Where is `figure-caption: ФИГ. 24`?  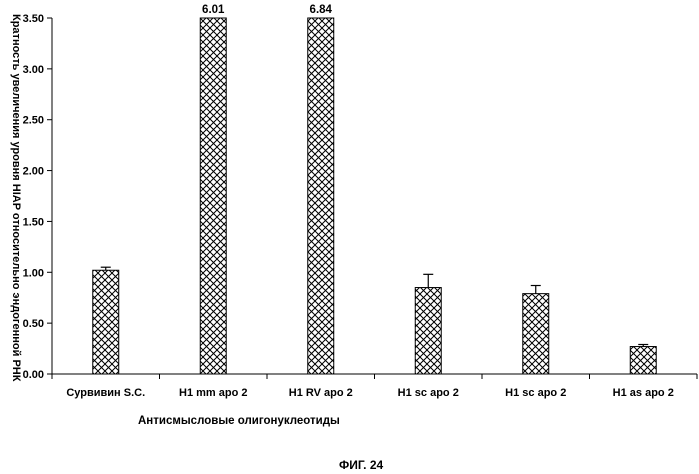 figure-caption: ФИГ. 24 is located at coordinates (361, 465).